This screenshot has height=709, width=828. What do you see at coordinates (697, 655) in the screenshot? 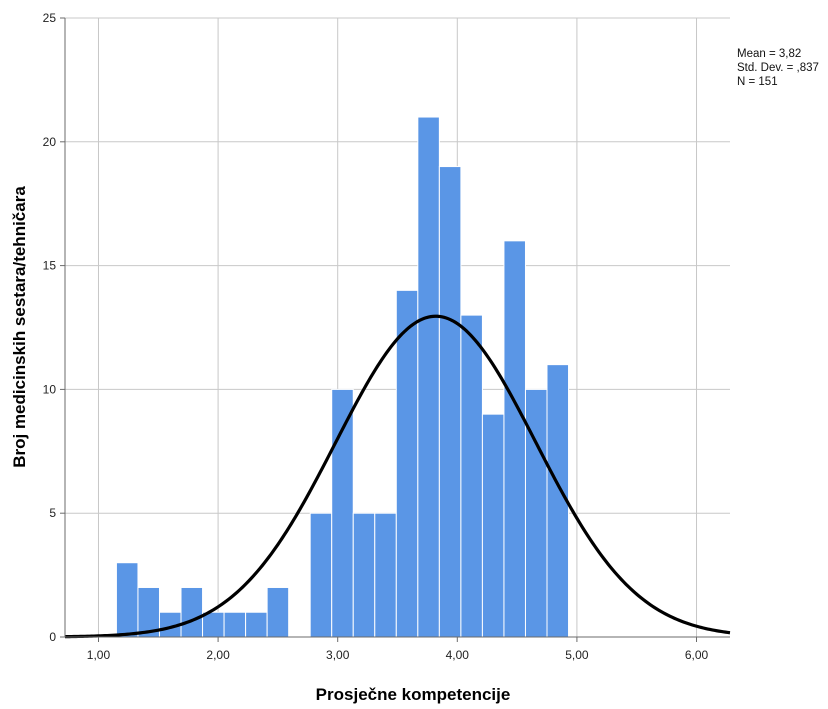
I see `x-tick-label: 6,00` at bounding box center [697, 655].